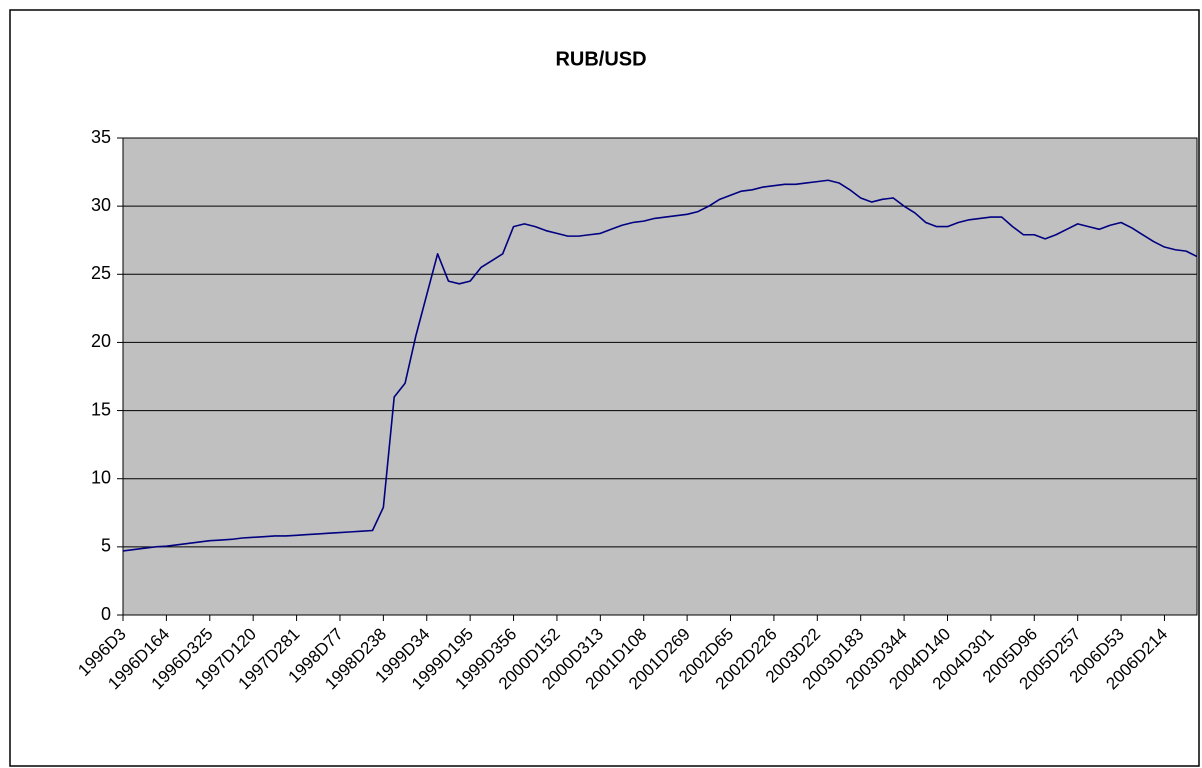 This screenshot has width=1202, height=768. What do you see at coordinates (101, 409) in the screenshot?
I see `y-tick-label: 15` at bounding box center [101, 409].